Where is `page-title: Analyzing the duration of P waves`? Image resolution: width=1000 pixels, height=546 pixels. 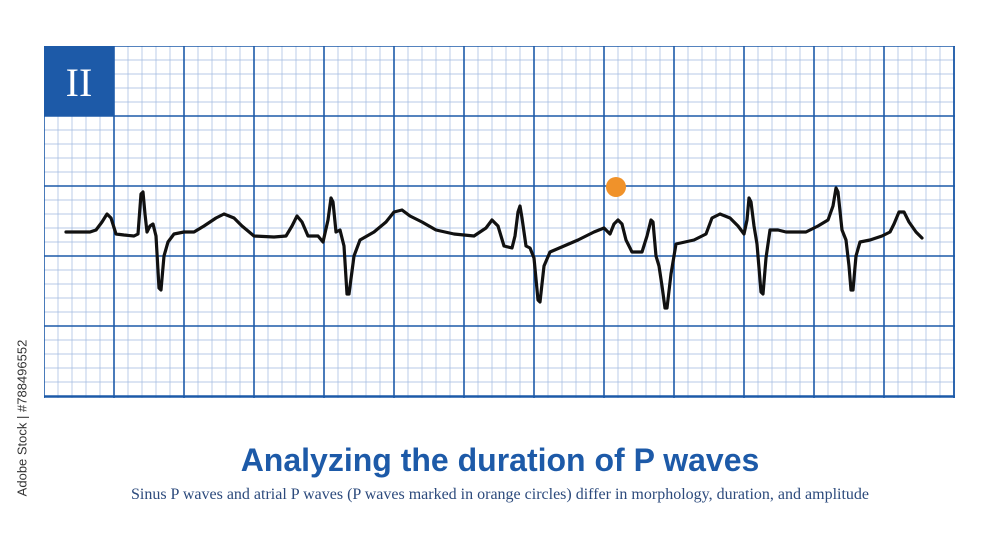
page-title: Analyzing the duration of P waves is located at coordinates (500, 460).